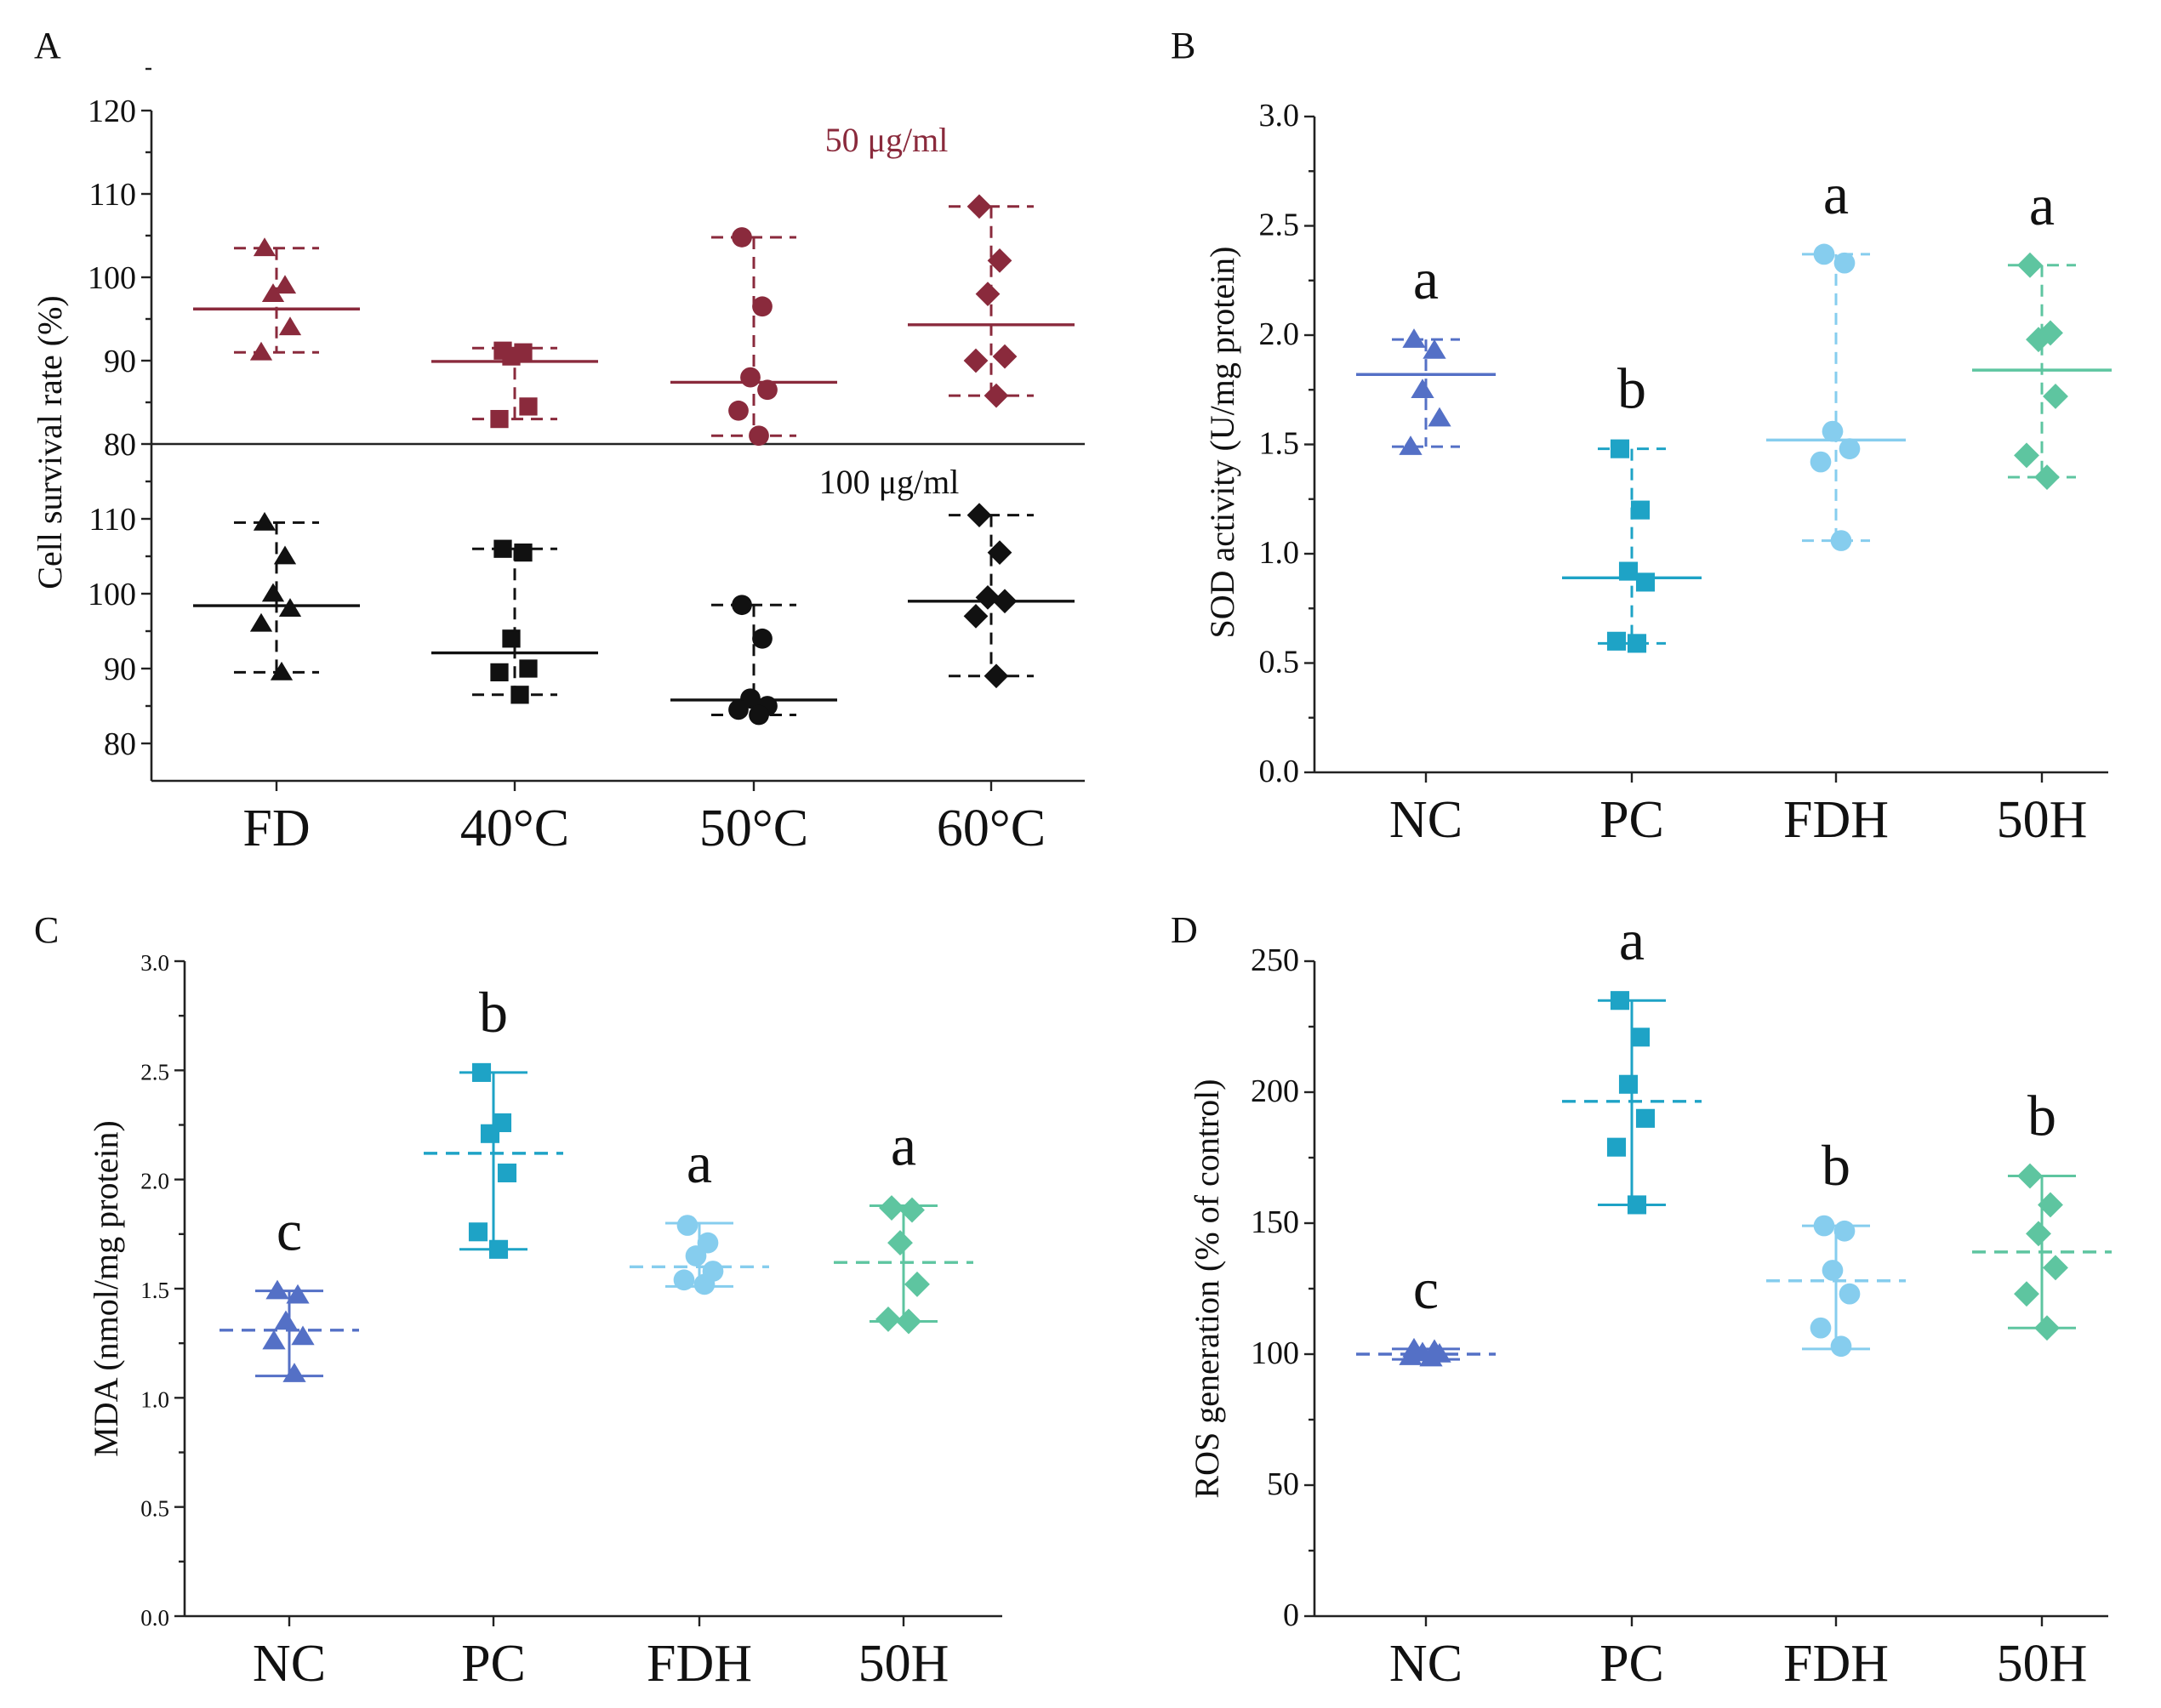 This screenshot has height=1708, width=2161. I want to click on y-tick-label: 0.5, so click(1279, 662).